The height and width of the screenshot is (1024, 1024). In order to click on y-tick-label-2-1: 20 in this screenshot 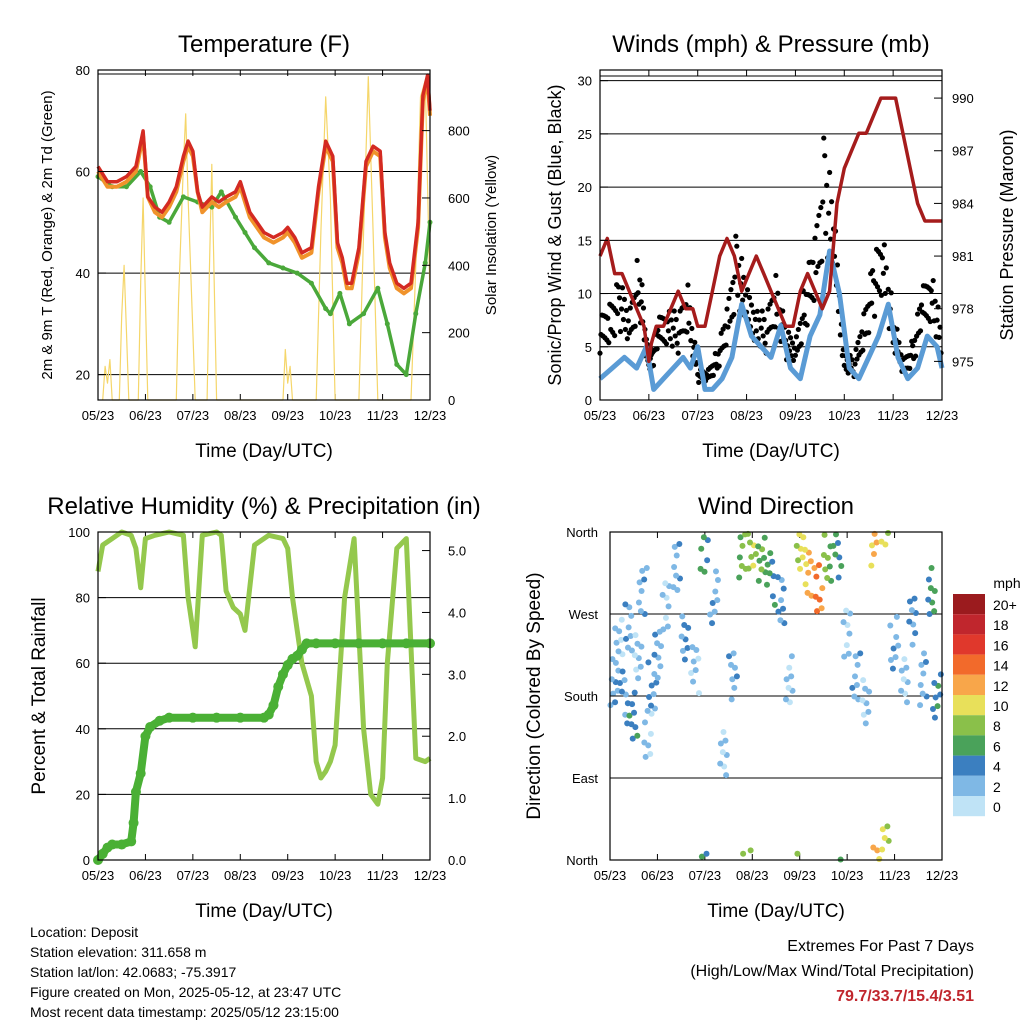, I will do `click(83, 794)`.